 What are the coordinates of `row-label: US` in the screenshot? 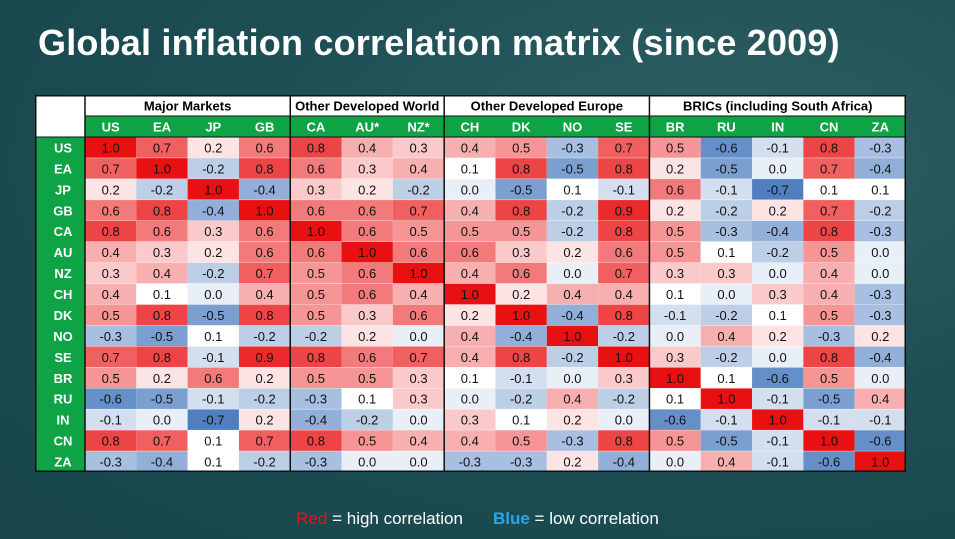 It's located at (63, 147).